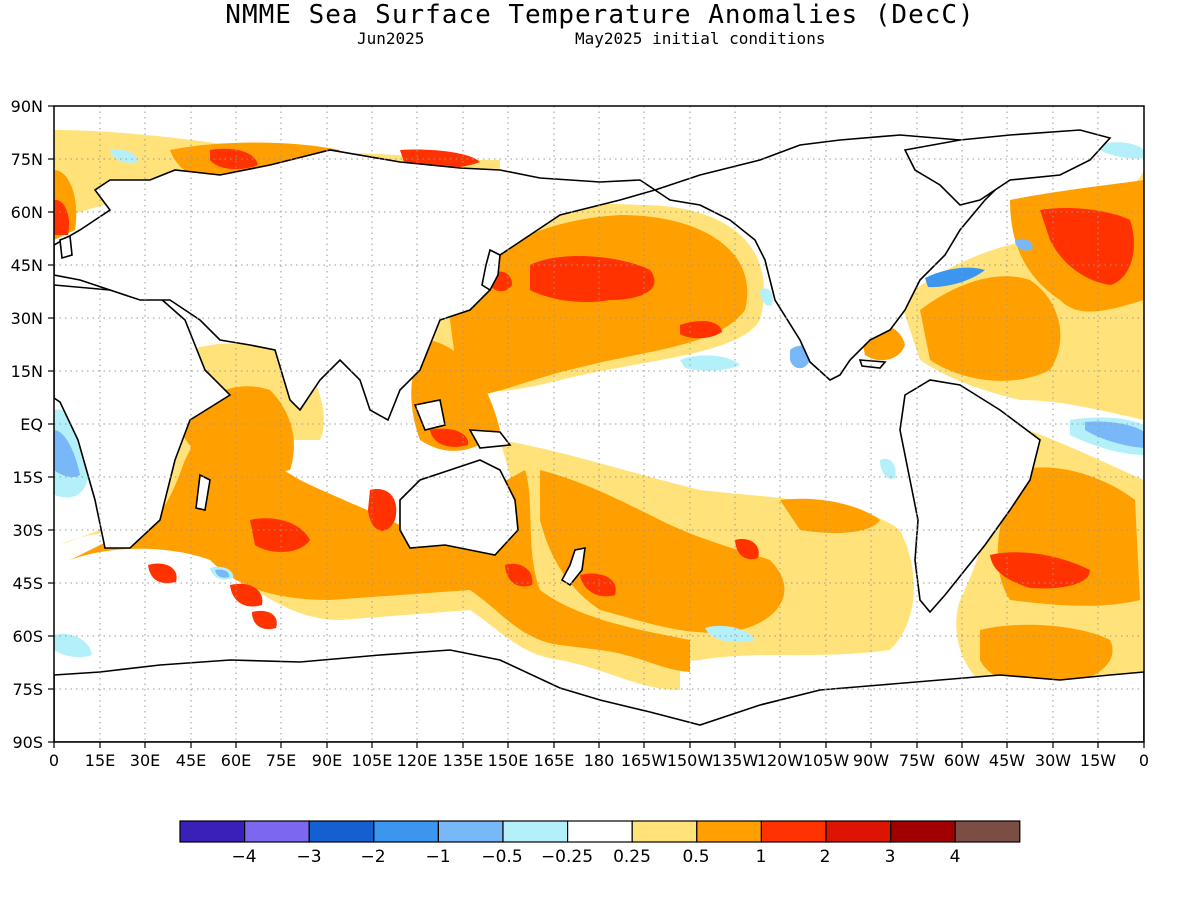 The height and width of the screenshot is (900, 1200). What do you see at coordinates (27, 636) in the screenshot?
I see `lat-label: 60S` at bounding box center [27, 636].